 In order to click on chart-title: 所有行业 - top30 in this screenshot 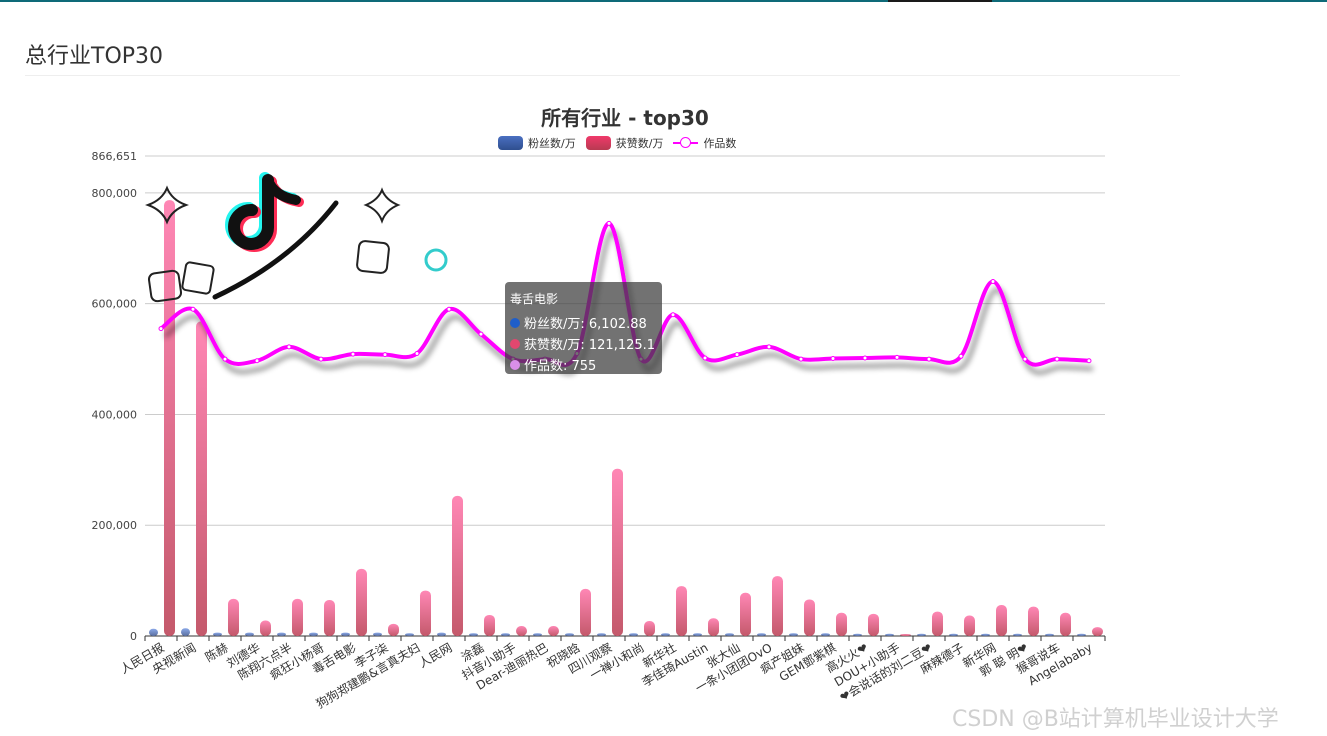, I will do `click(625, 118)`.